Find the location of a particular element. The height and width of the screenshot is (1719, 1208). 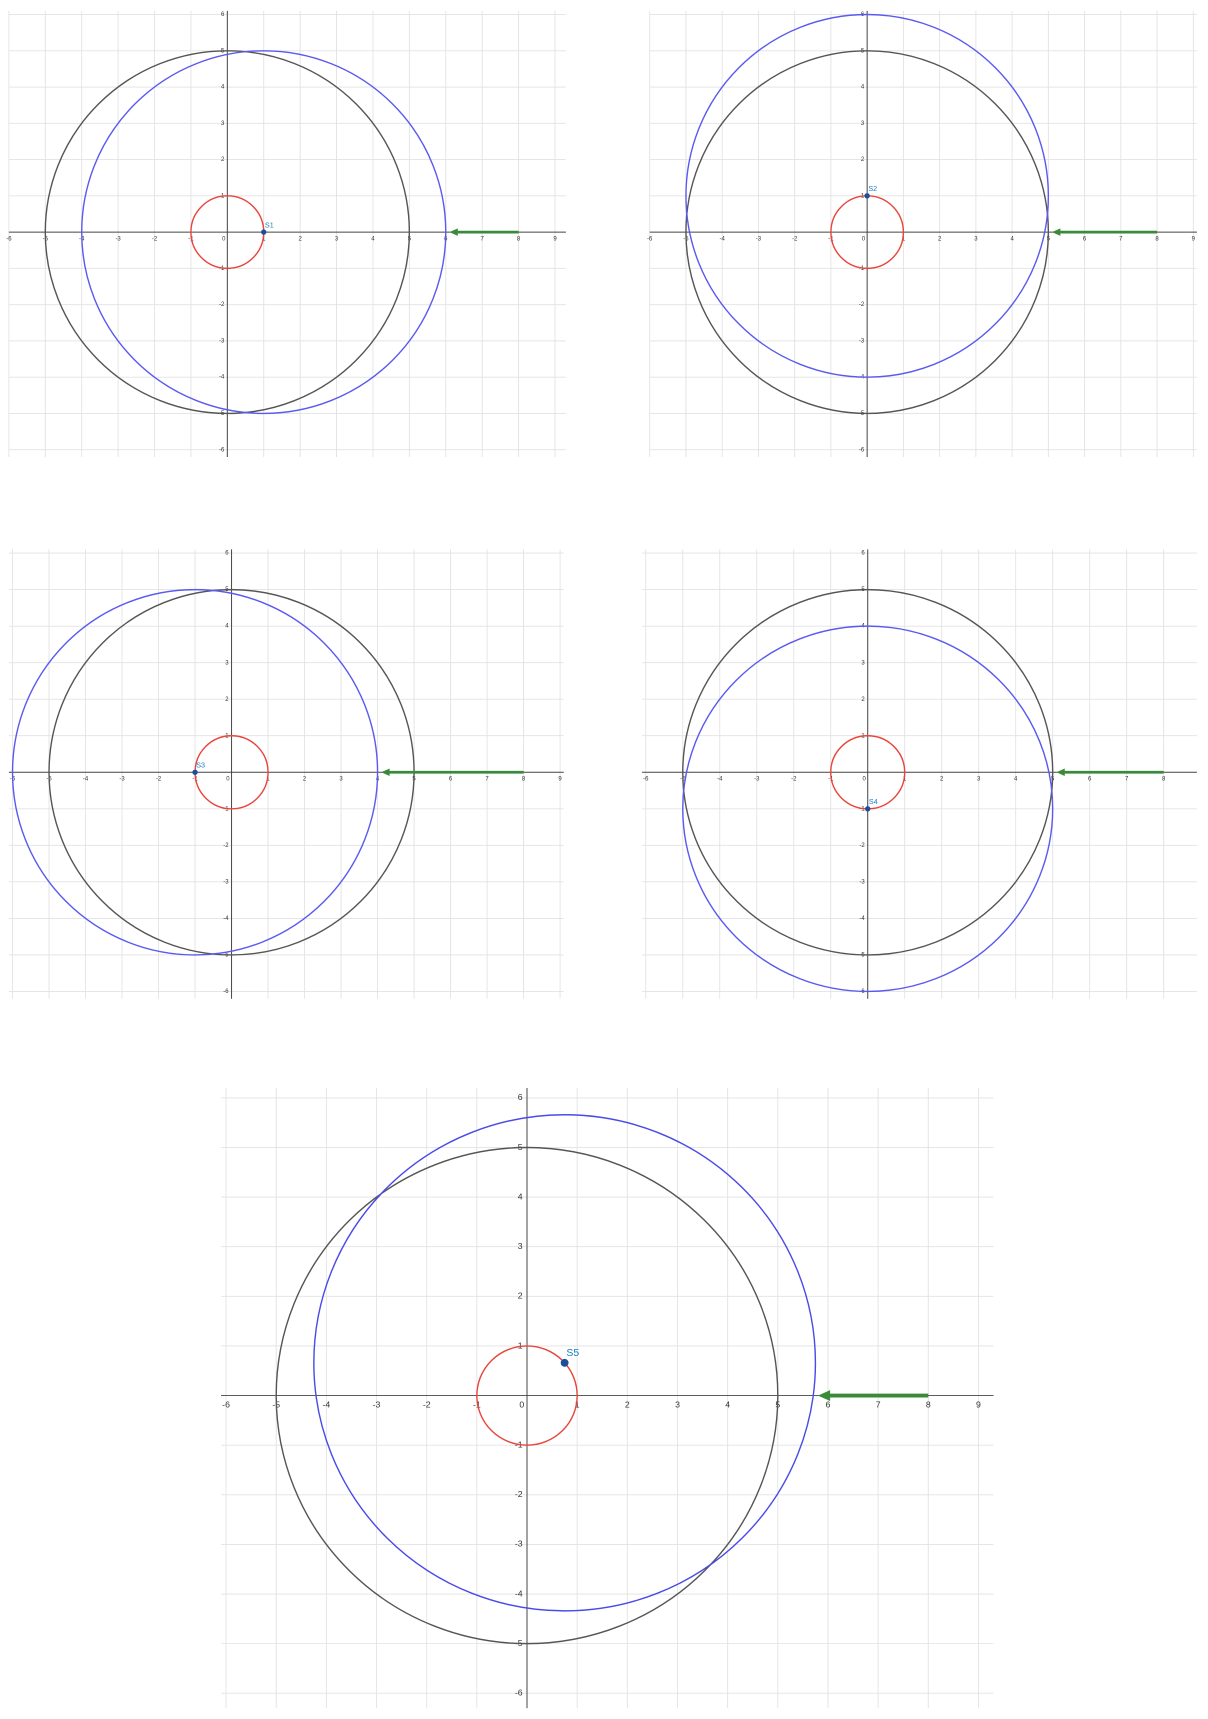

point-label: S4 is located at coordinates (873, 802).